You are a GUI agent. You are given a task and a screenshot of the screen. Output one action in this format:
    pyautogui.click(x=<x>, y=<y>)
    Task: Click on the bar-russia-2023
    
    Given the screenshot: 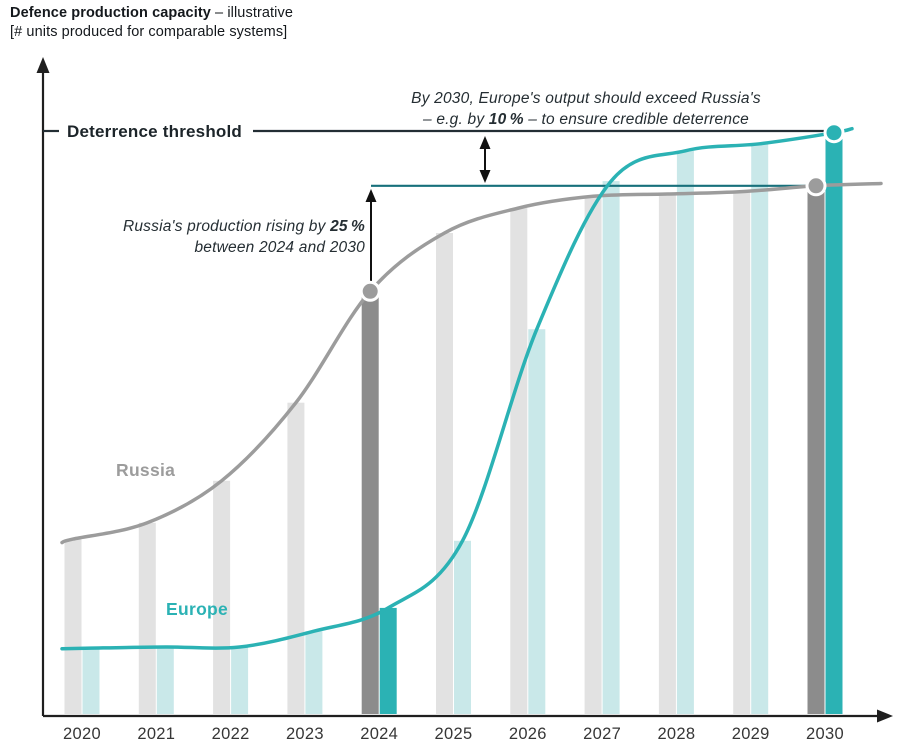 What is the action you would take?
    pyautogui.click(x=296, y=558)
    